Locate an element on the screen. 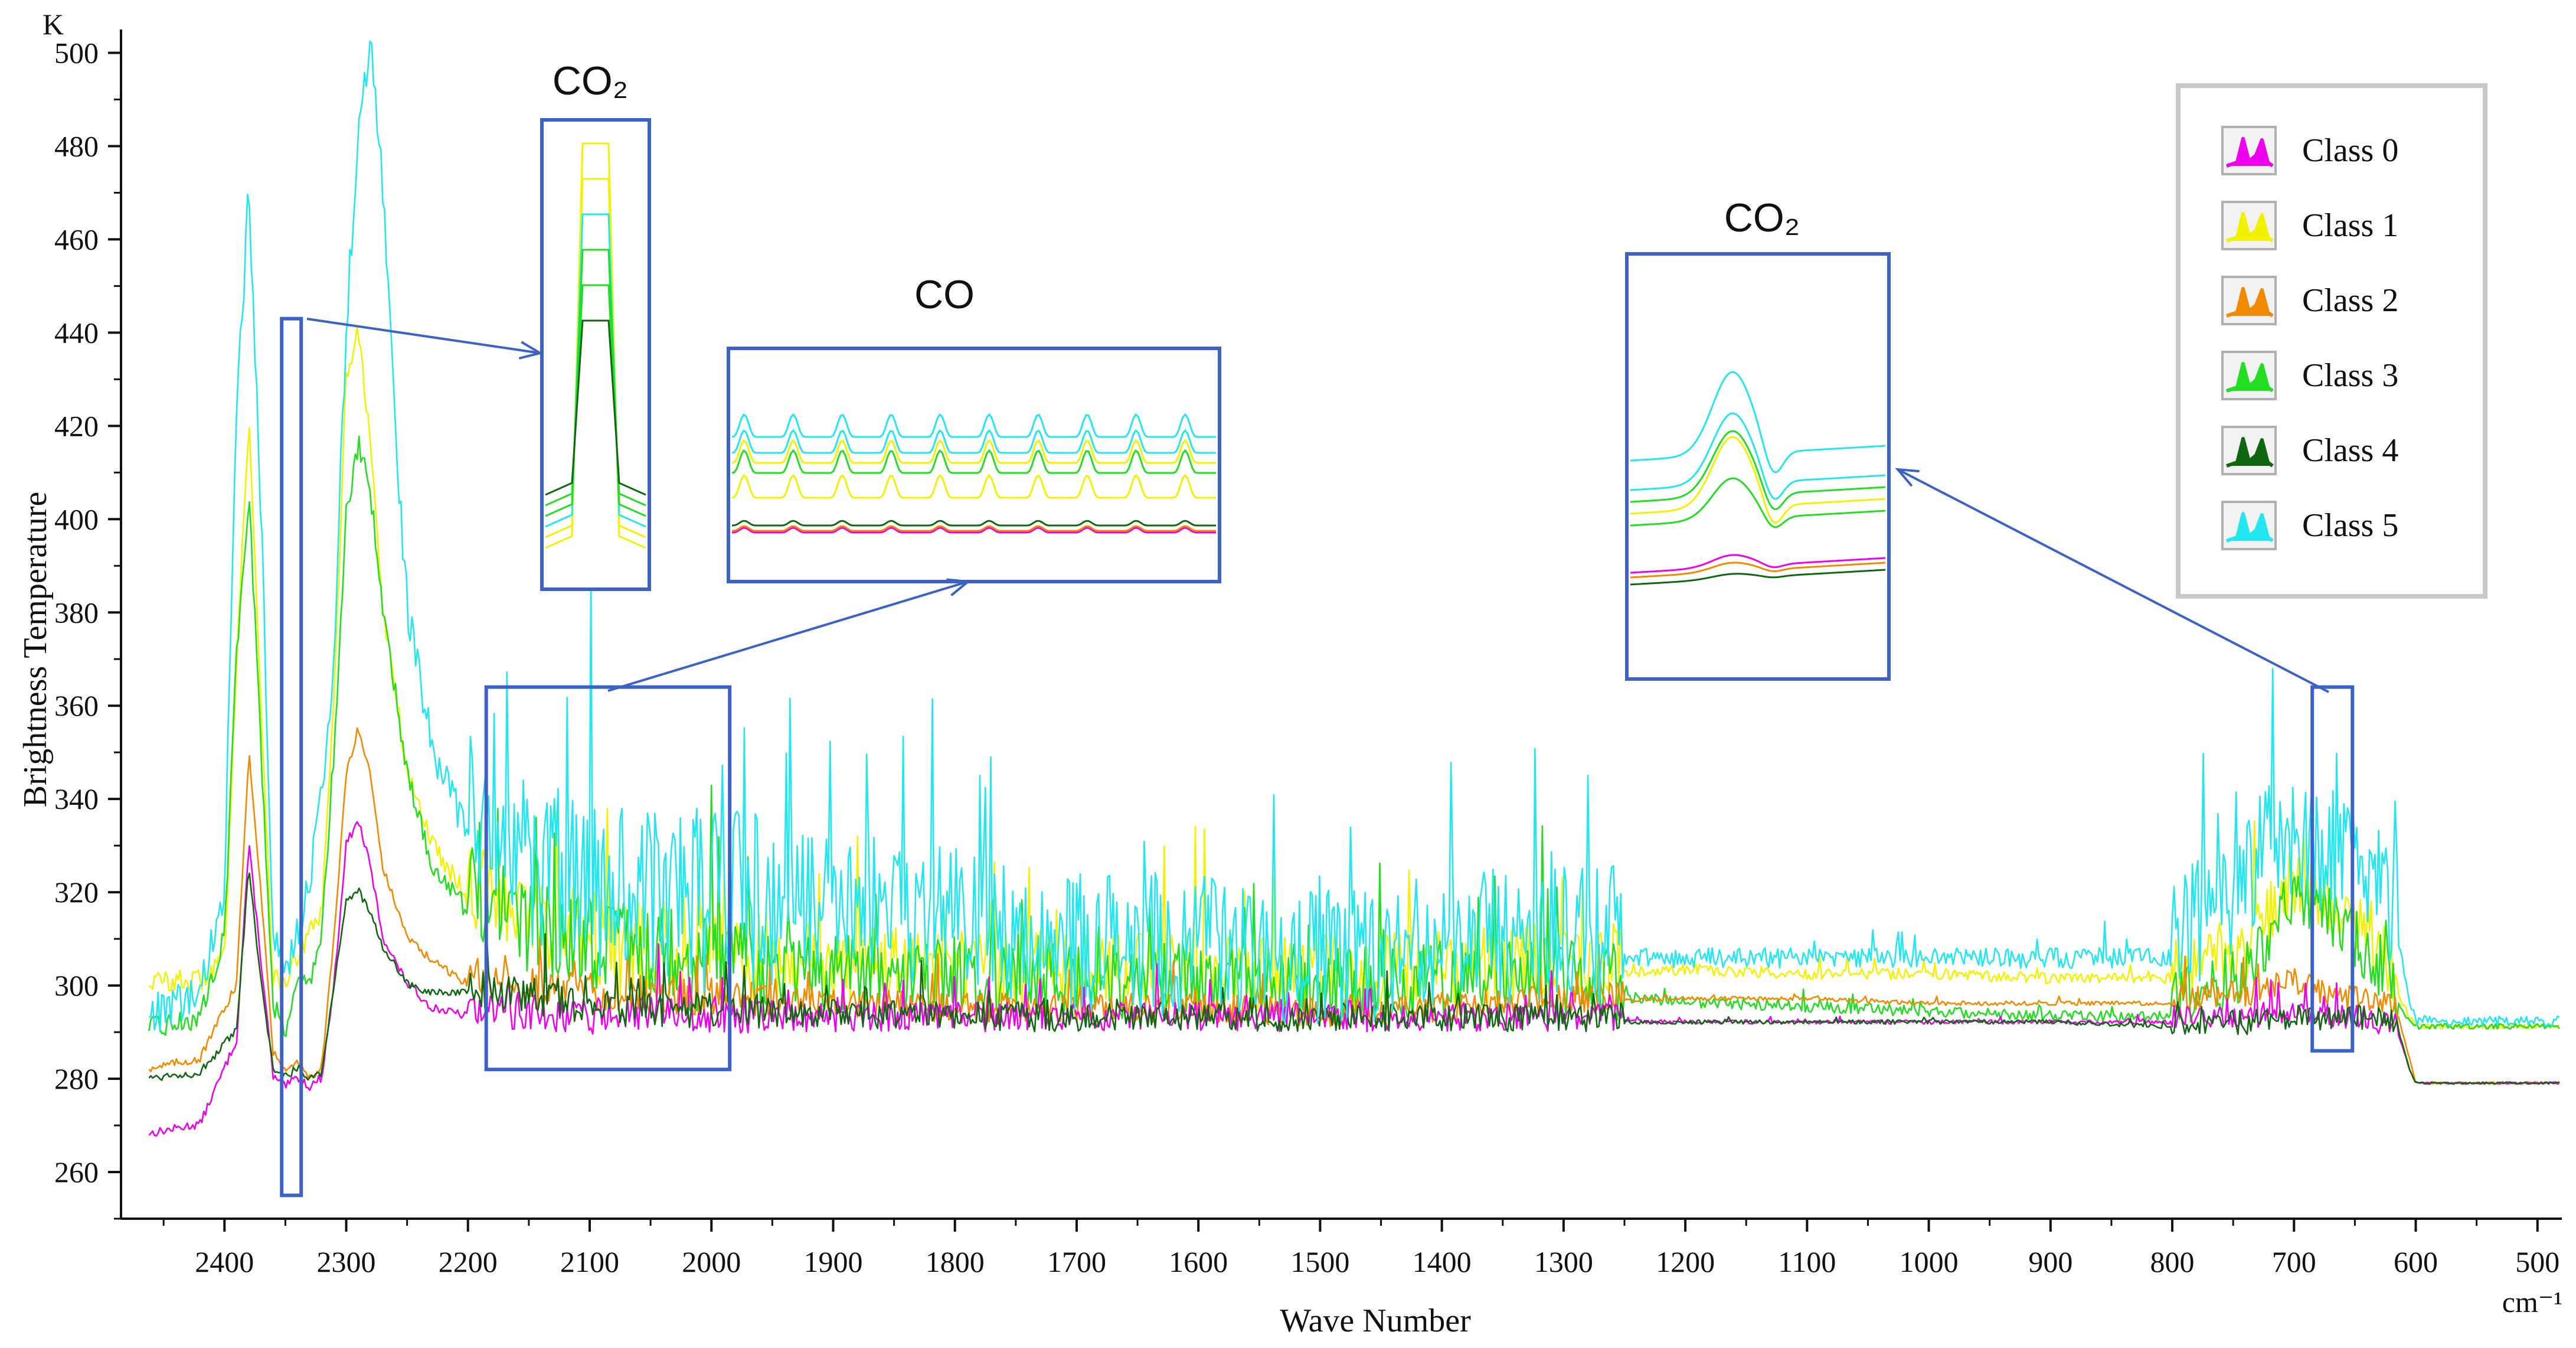 The width and height of the screenshot is (2576, 1348). x-tick-label: 1000 is located at coordinates (1929, 1261).